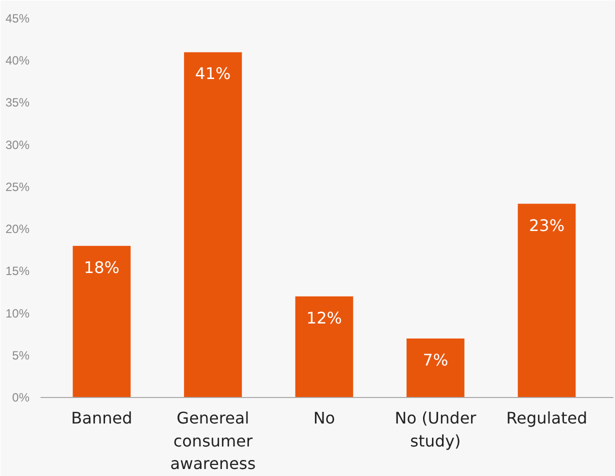  Describe the element at coordinates (17, 61) in the screenshot. I see `y-tick-label: 40%` at that location.